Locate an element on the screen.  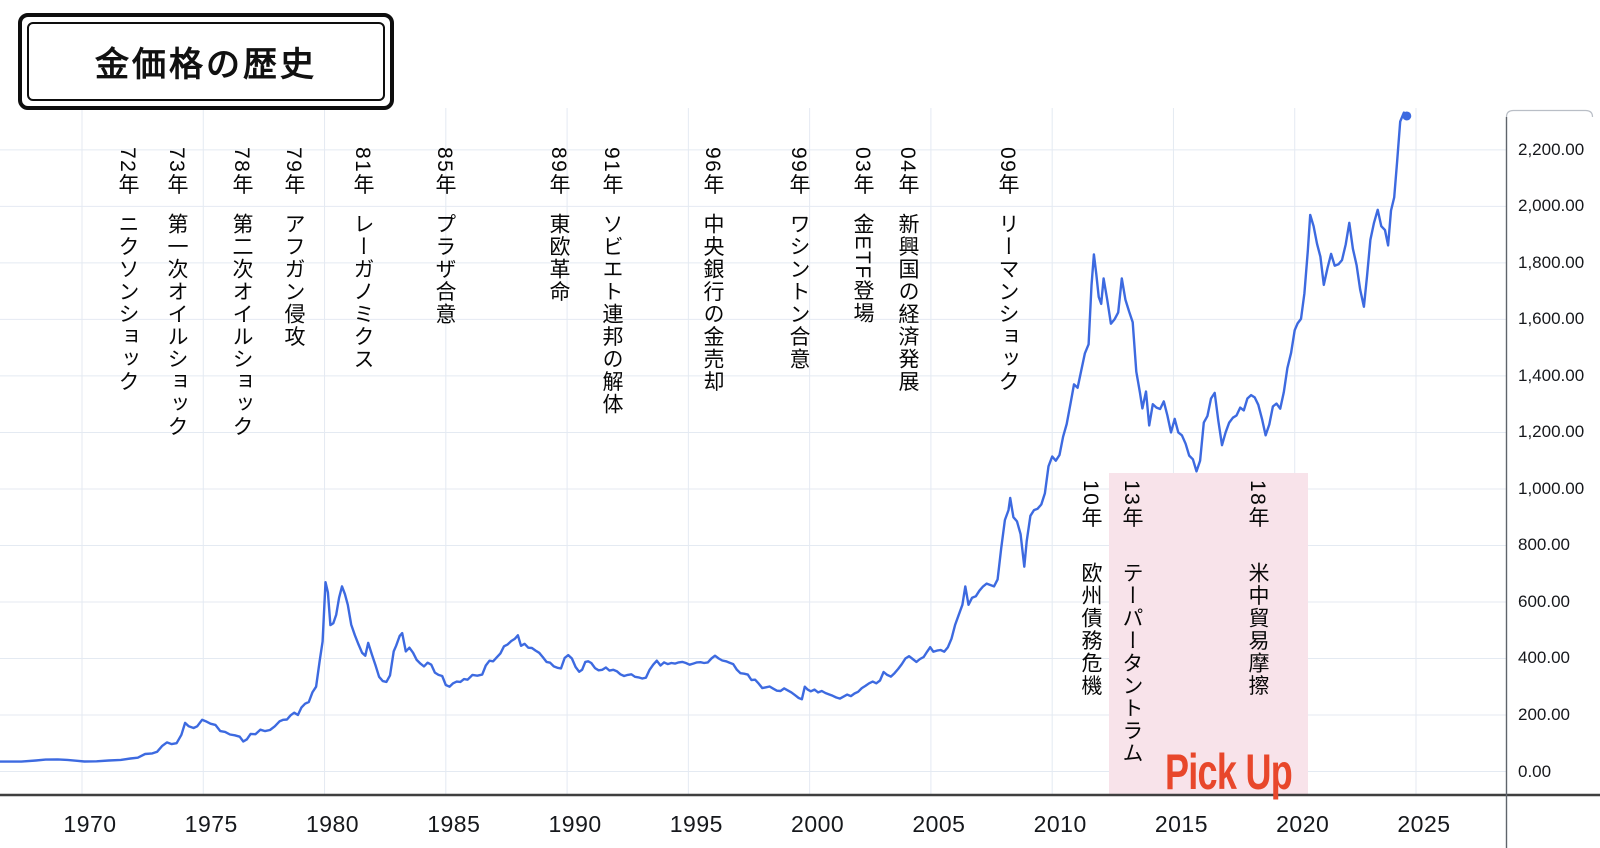
x-axis-tick-label: 2005 is located at coordinates (939, 824).